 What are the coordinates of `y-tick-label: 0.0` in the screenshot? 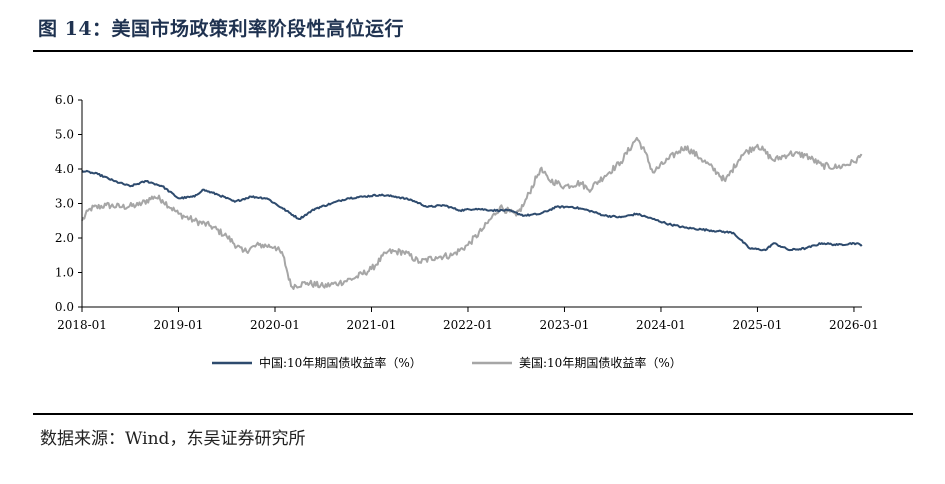 It's located at (64, 307).